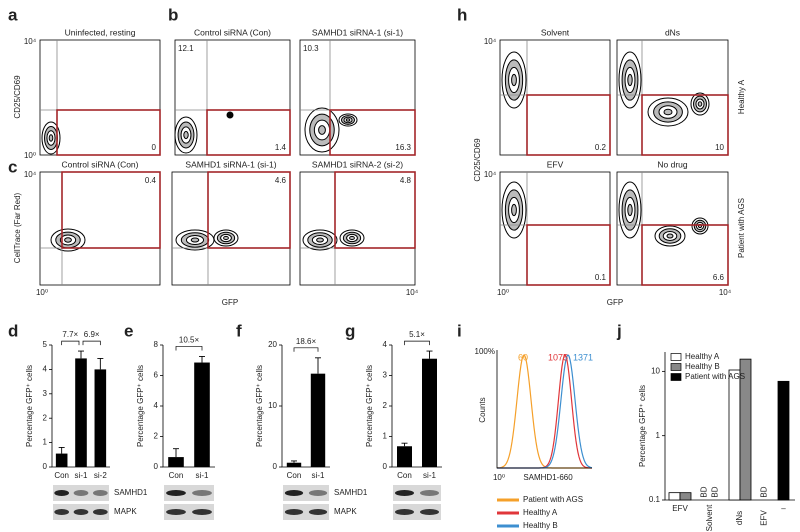 The image size is (800, 532). What do you see at coordinates (555, 164) in the screenshot?
I see `plot-title: EFV` at bounding box center [555, 164].